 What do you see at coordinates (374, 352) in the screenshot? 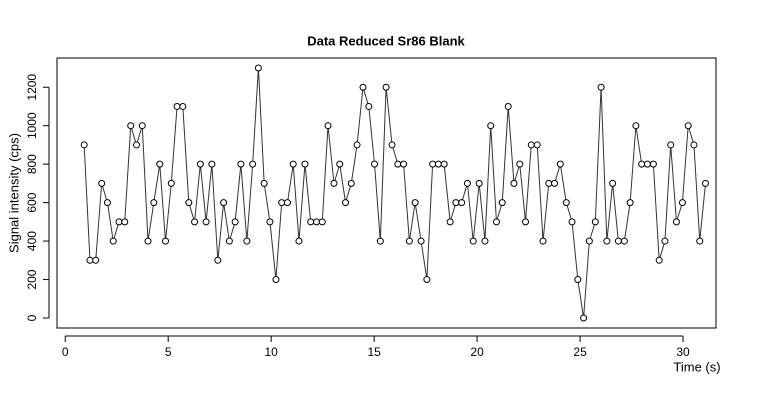
I see `x-tick-label: 15` at bounding box center [374, 352].